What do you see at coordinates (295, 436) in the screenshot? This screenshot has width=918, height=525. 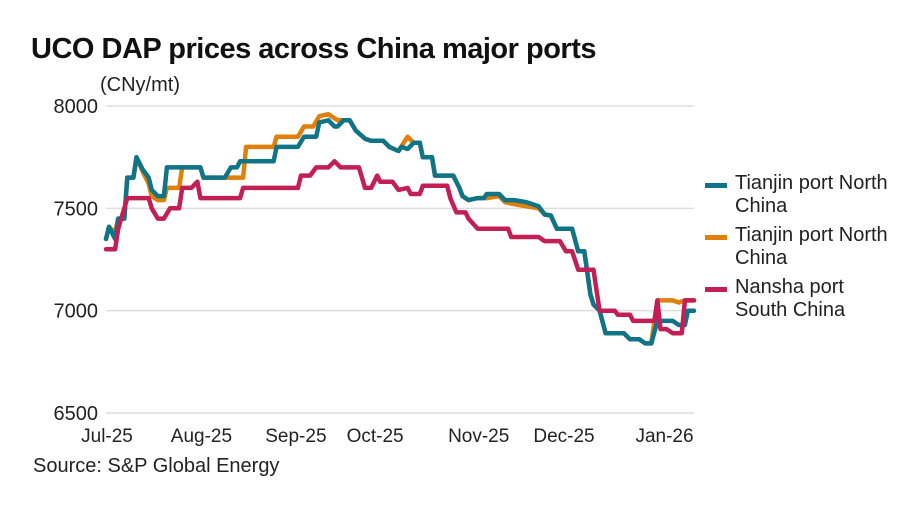 I see `x-tick-label: Sep-25` at bounding box center [295, 436].